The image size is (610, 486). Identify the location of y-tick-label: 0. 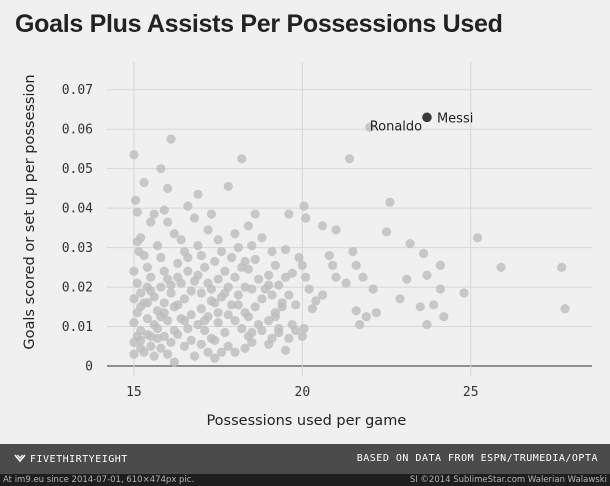
(89, 367).